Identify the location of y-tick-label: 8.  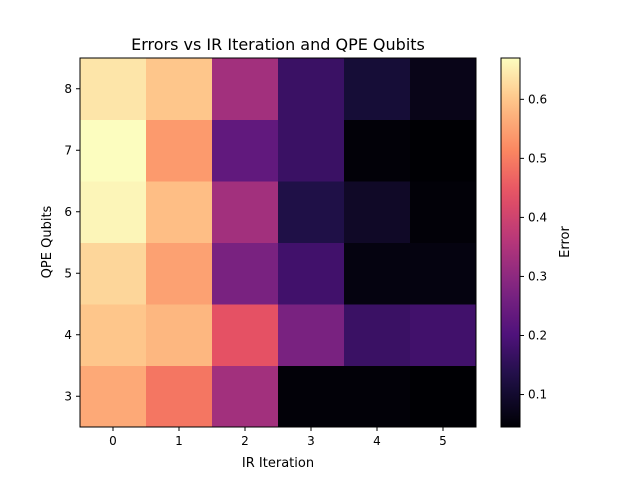
(68, 89).